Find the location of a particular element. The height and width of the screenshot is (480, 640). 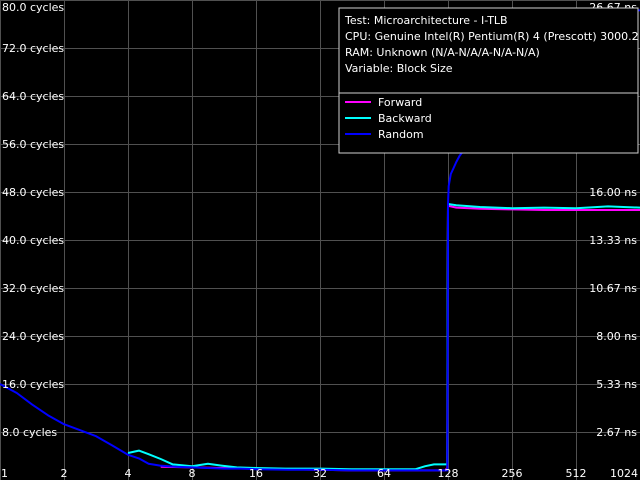

y-tick-label-left: 8.0 cycles is located at coordinates (29, 432).